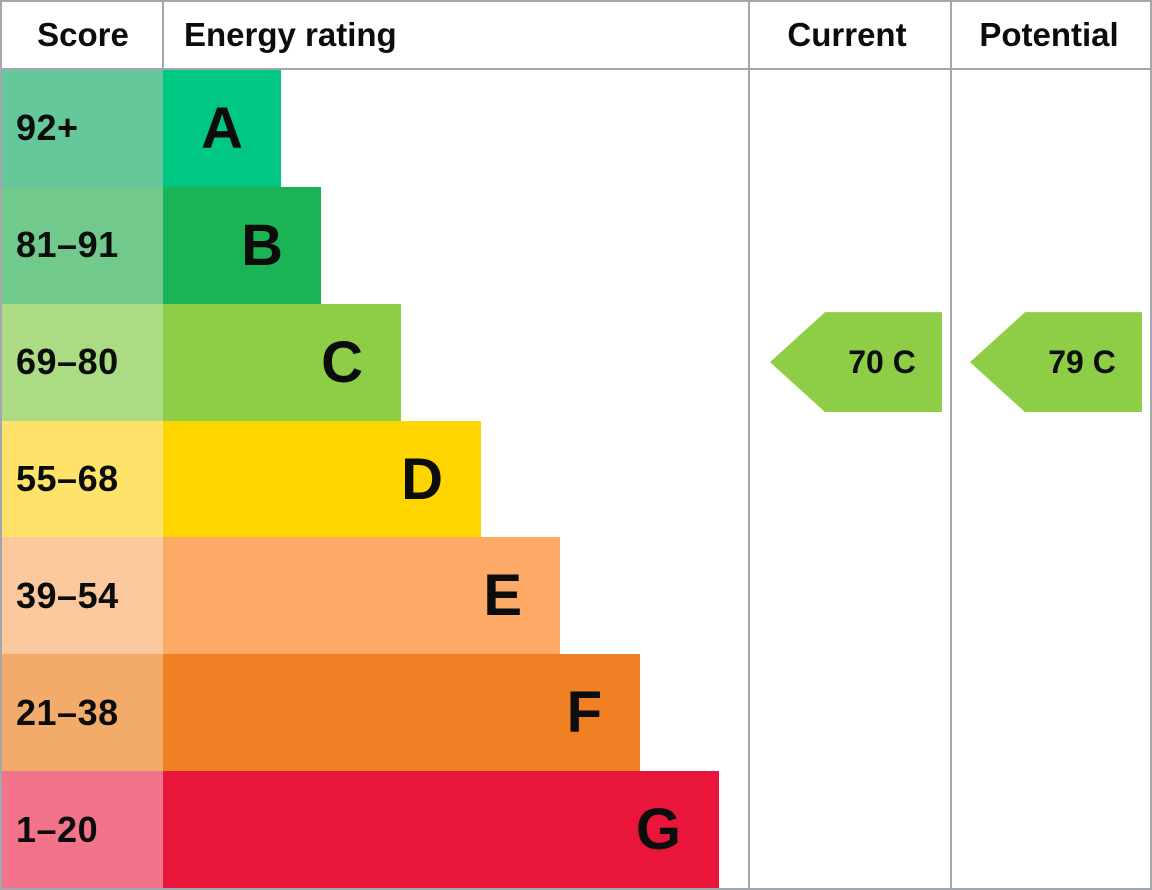  I want to click on rating-letter: B, so click(262, 245).